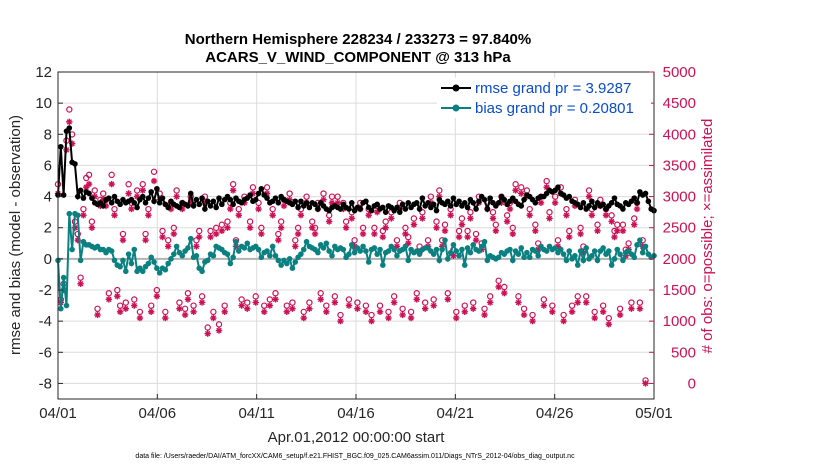 This screenshot has height=470, width=830. What do you see at coordinates (679, 72) in the screenshot?
I see `y-right-tick-label: 5000` at bounding box center [679, 72].